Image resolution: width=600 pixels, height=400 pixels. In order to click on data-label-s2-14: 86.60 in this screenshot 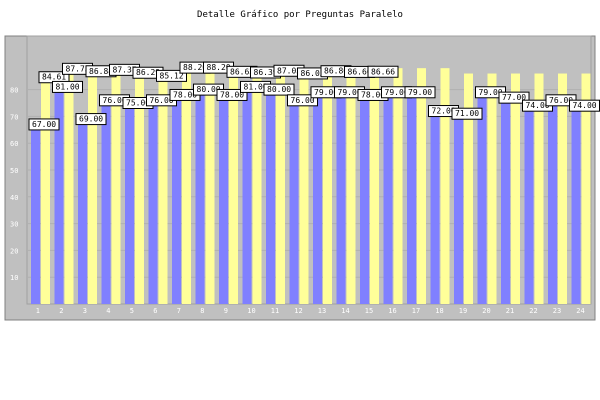, I will do `click(360, 71)`.